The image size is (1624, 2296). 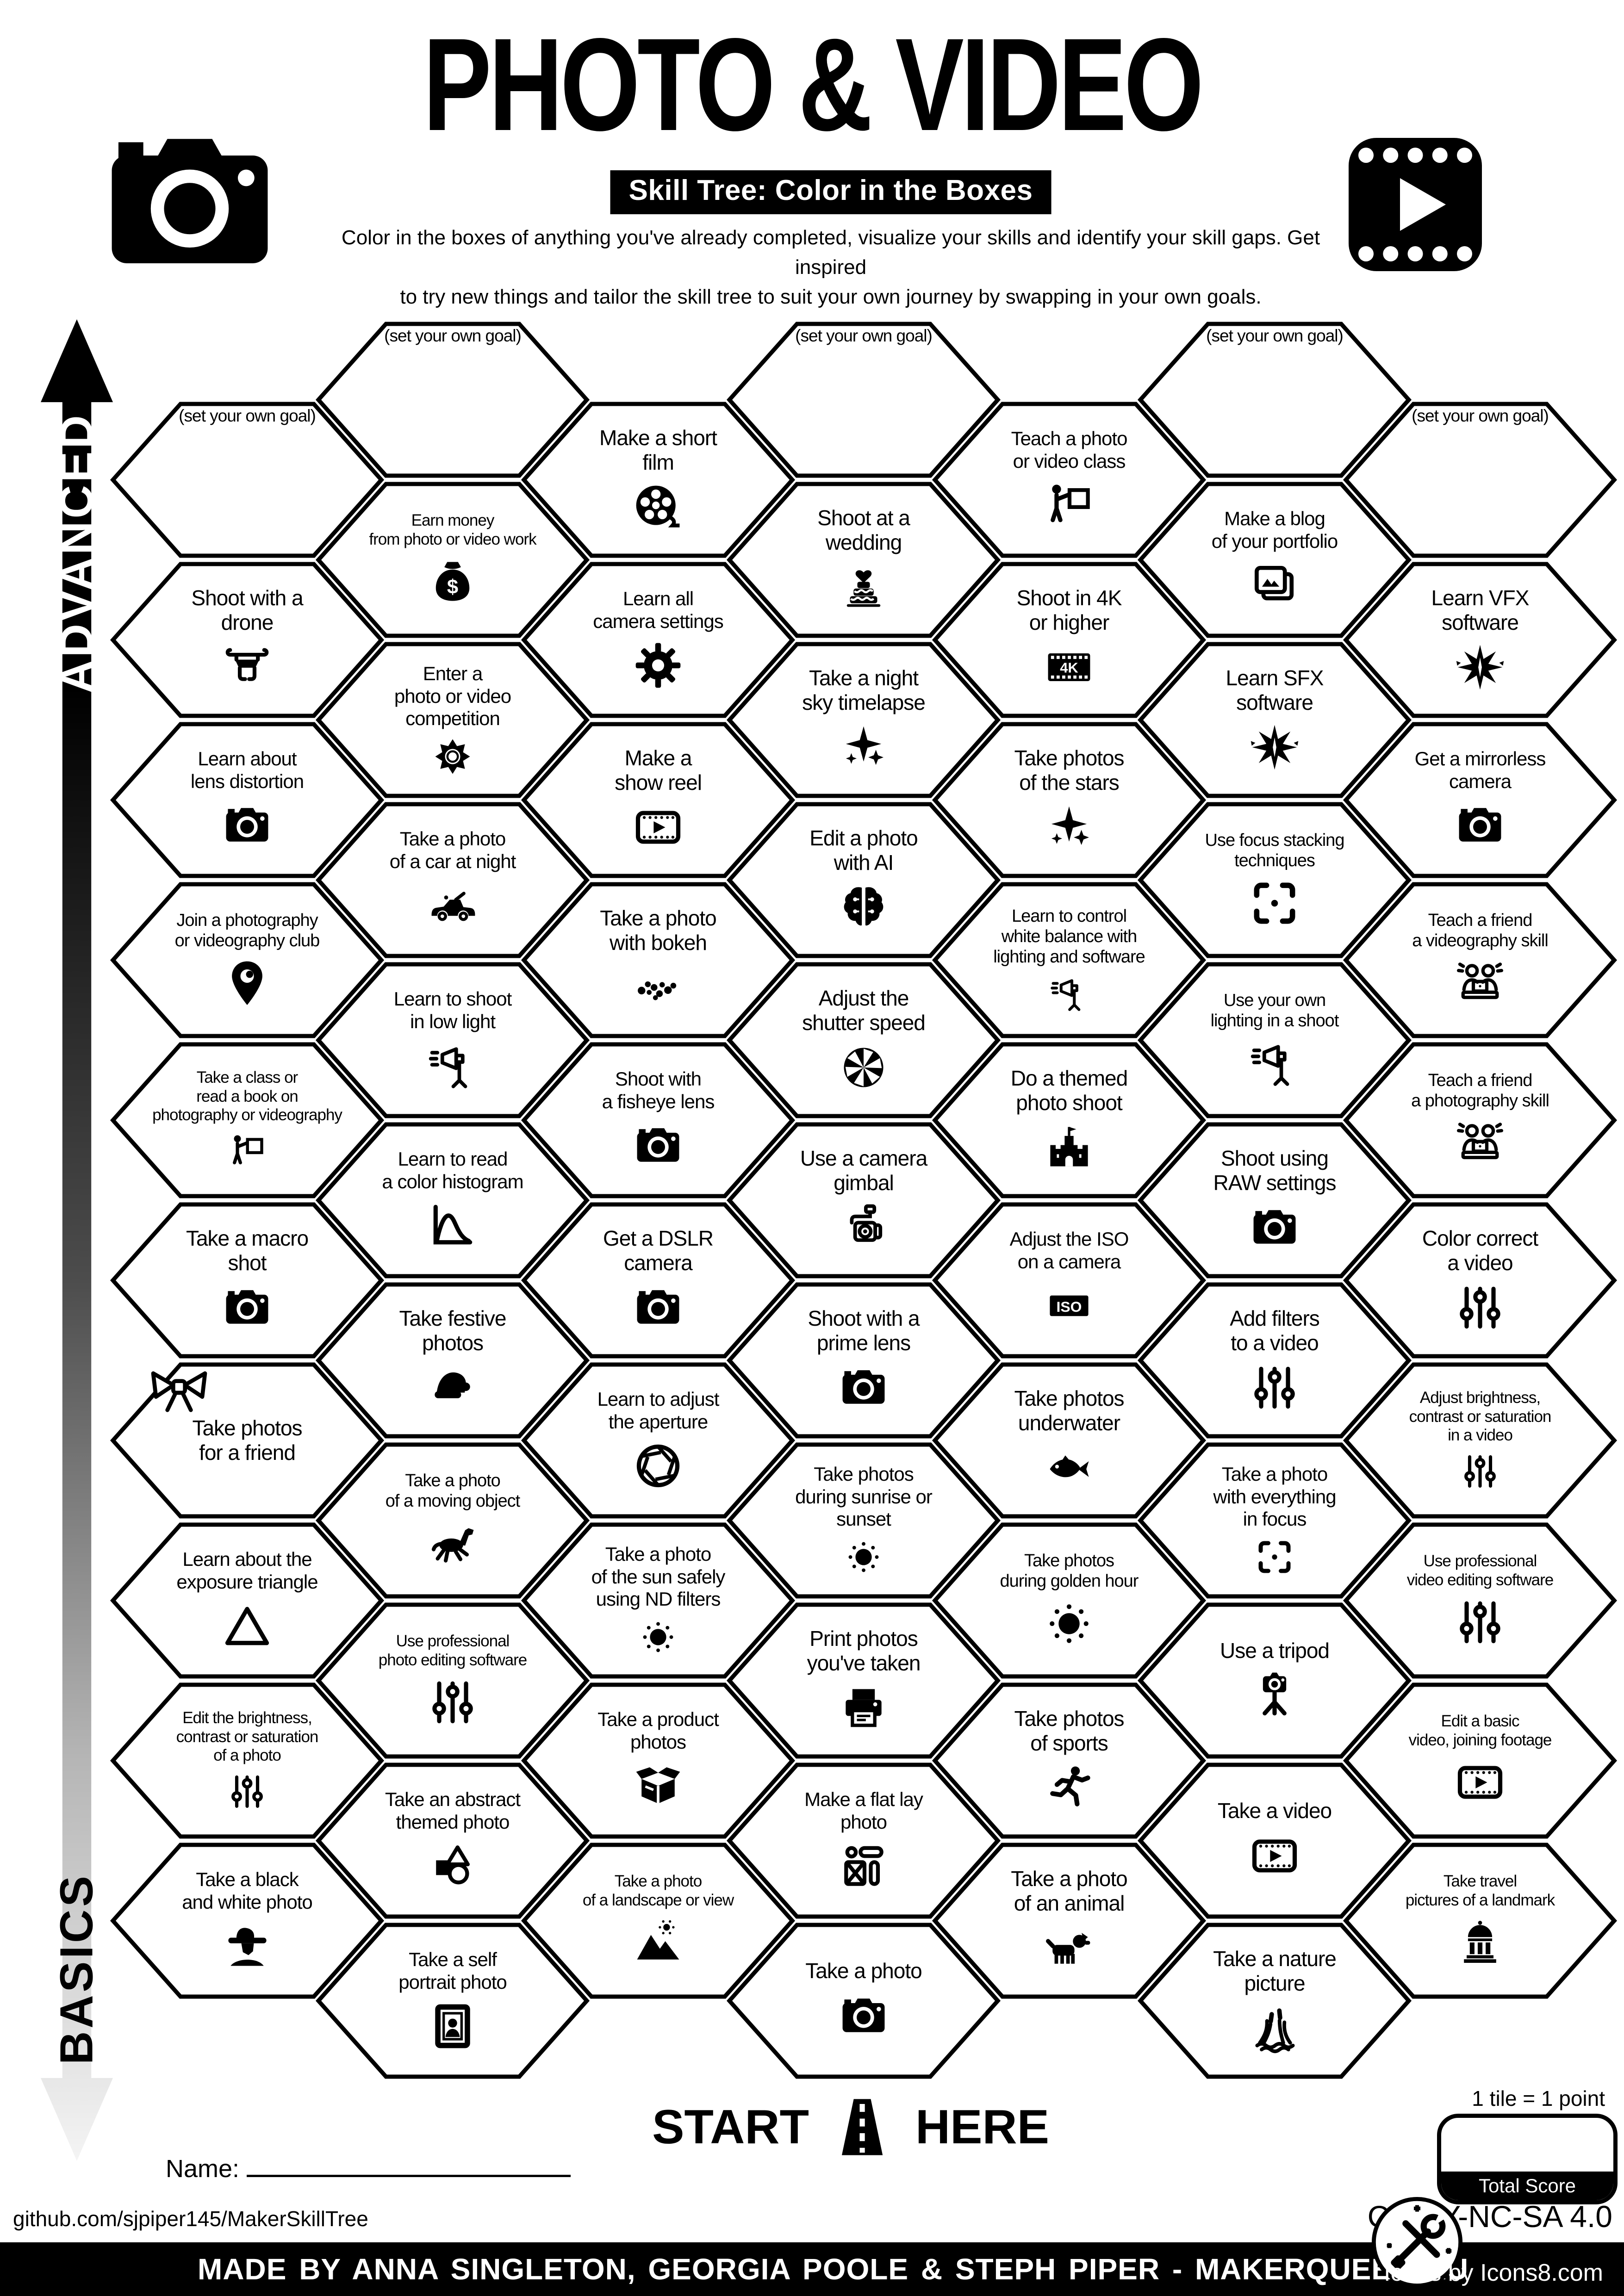 I want to click on skill-hex: Use professional video editing software, so click(x=1480, y=1601).